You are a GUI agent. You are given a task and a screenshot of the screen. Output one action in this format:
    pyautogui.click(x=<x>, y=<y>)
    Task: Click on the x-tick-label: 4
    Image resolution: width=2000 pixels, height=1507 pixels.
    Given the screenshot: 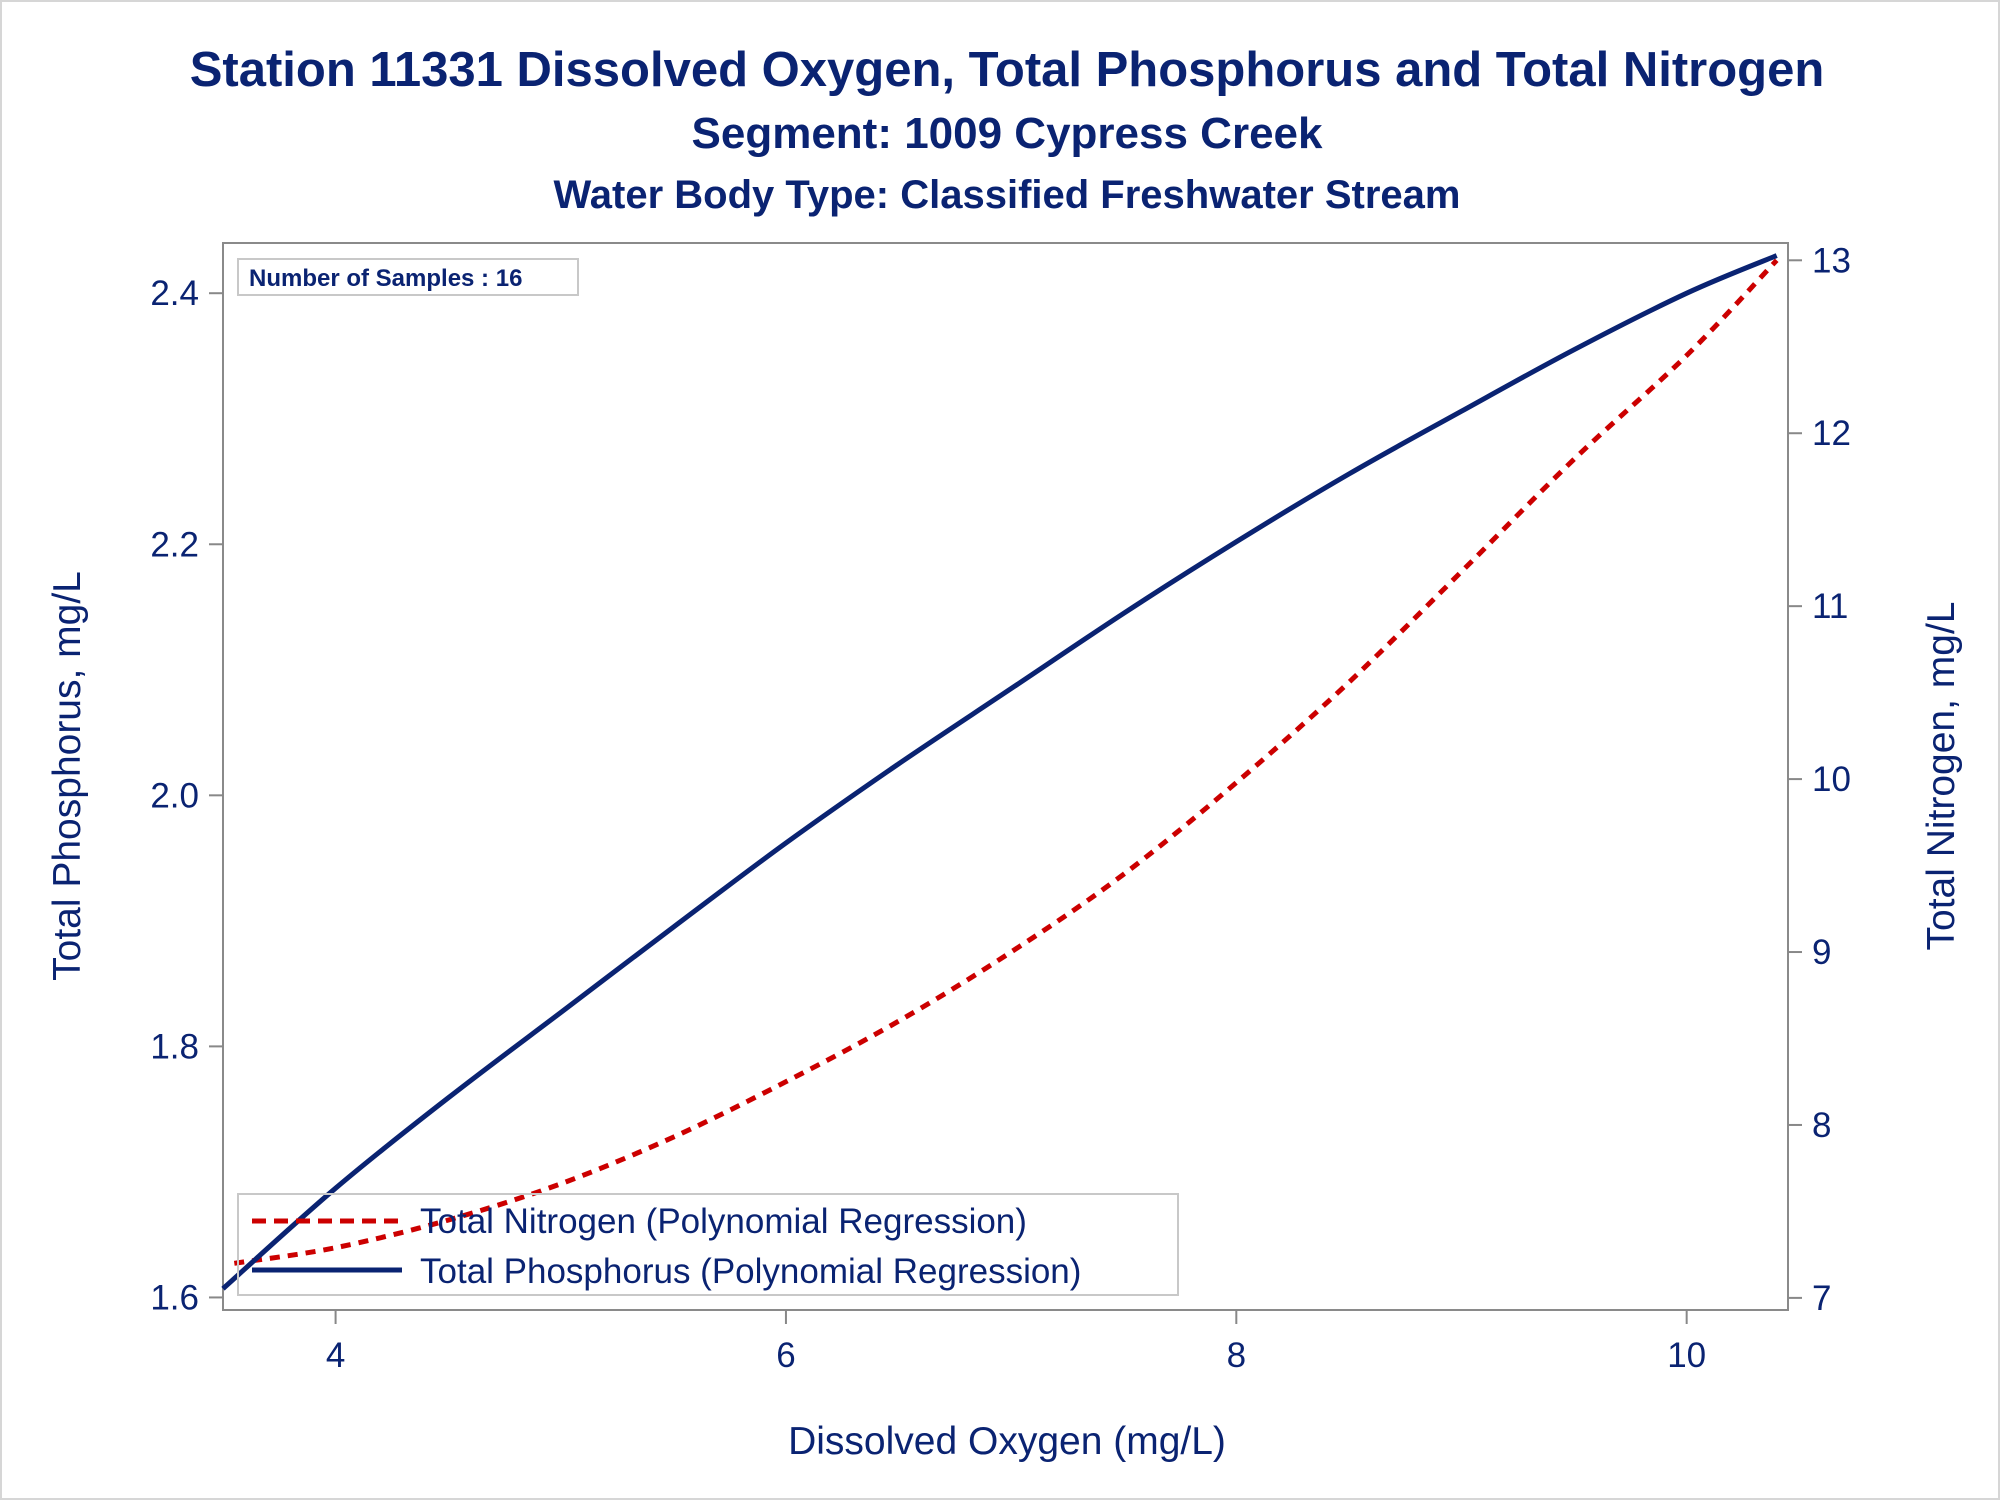 What is the action you would take?
    pyautogui.click(x=335, y=1355)
    